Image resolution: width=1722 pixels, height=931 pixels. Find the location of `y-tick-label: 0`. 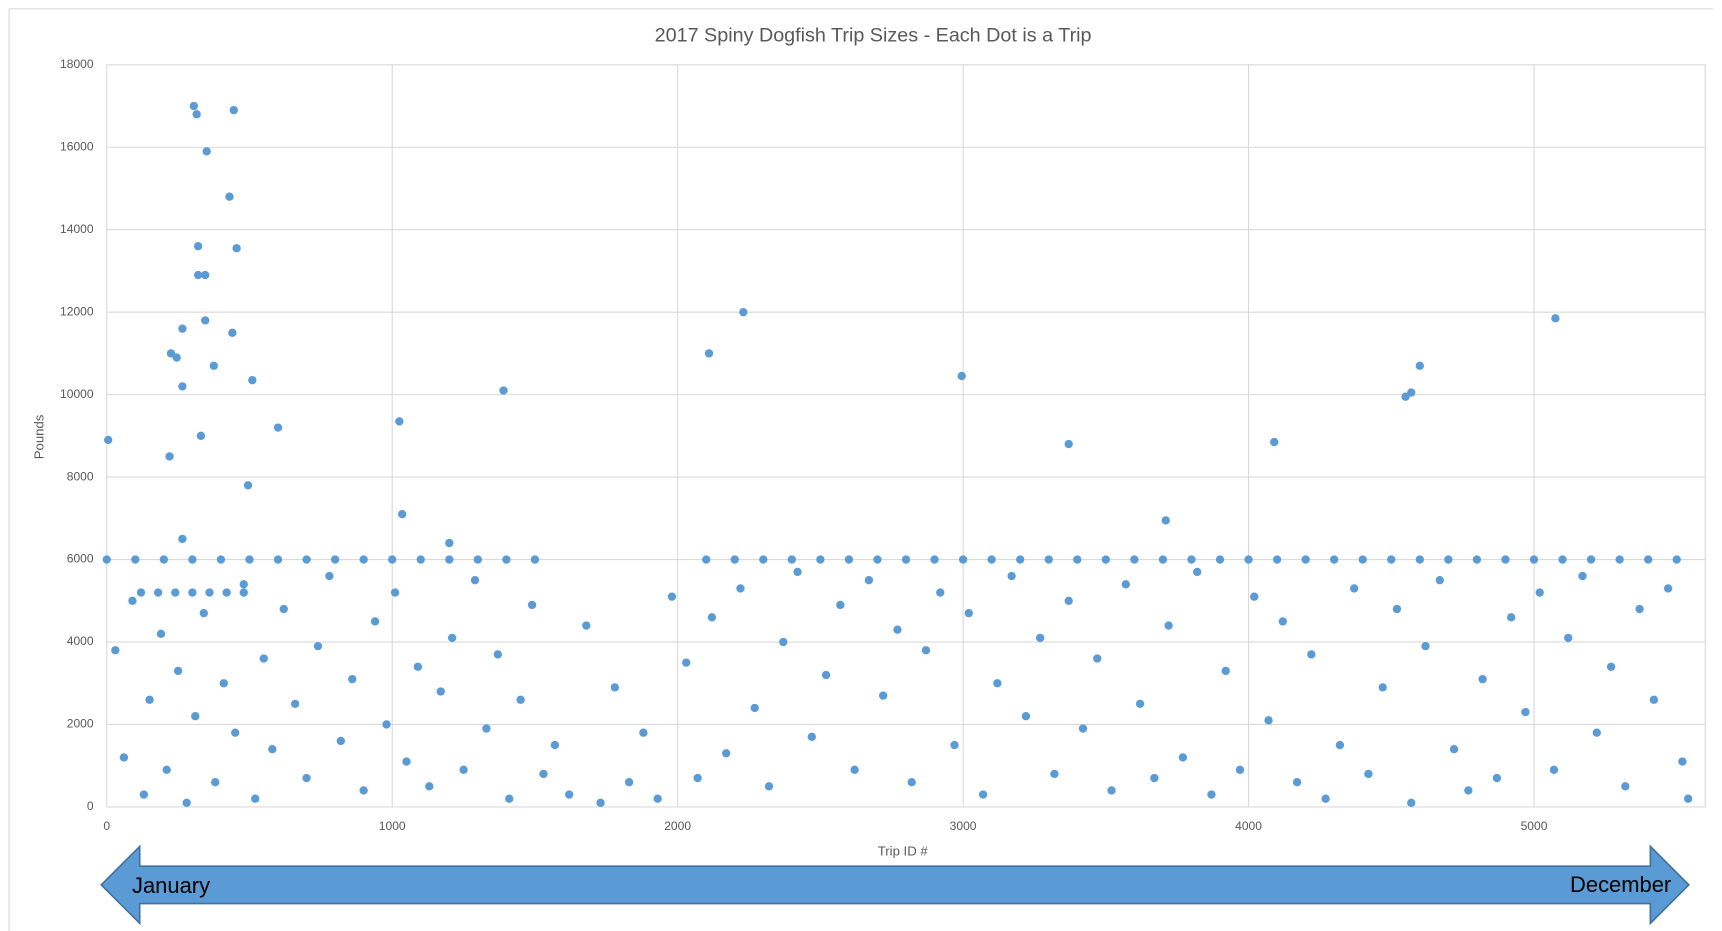

y-tick-label: 0 is located at coordinates (90, 806).